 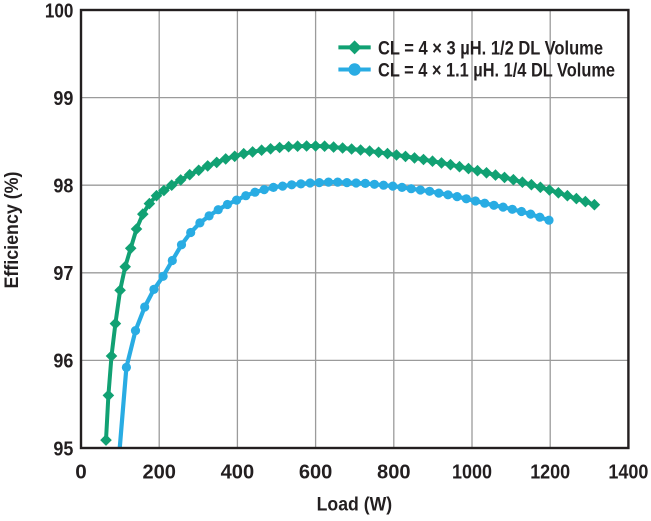 I want to click on svg-text: 0, so click(x=81, y=472).